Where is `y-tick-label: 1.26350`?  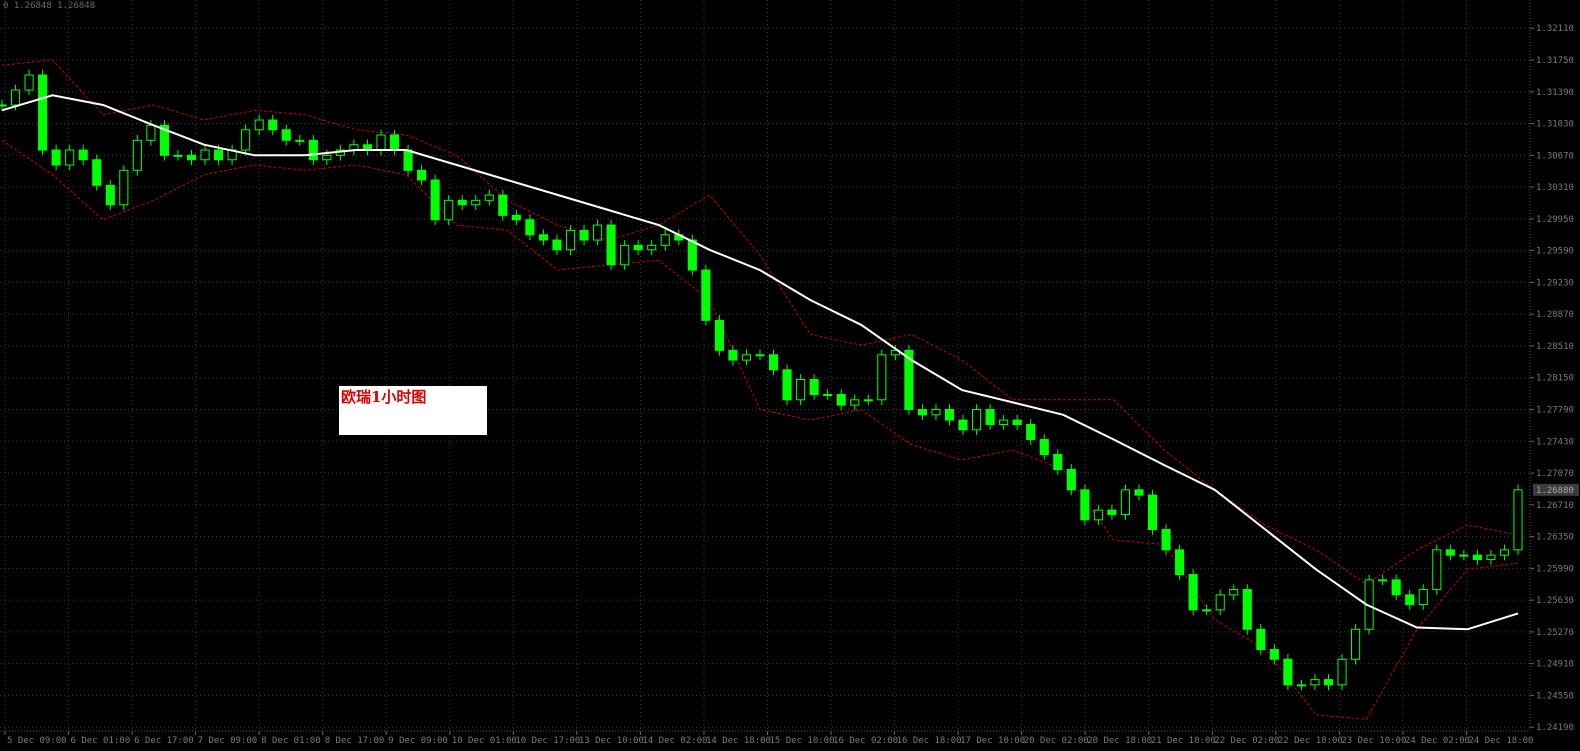
y-tick-label: 1.26350 is located at coordinates (1555, 538).